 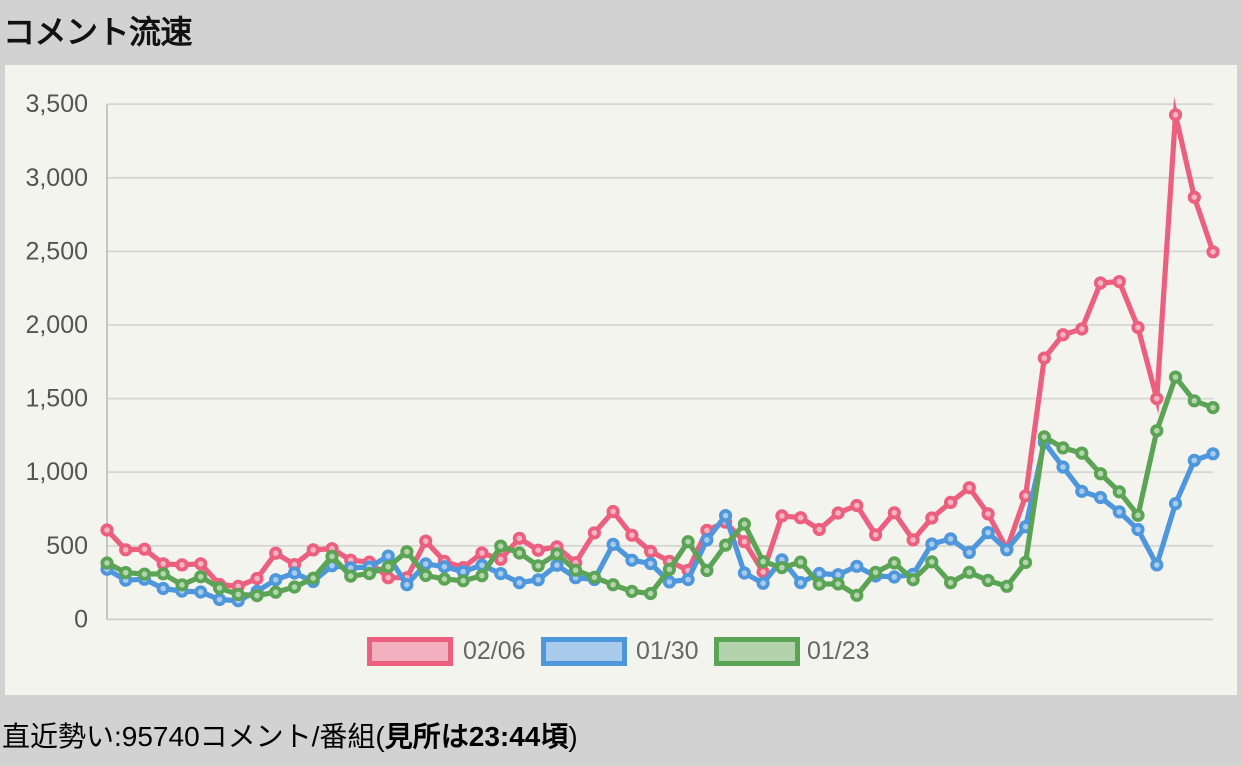 I want to click on svg-text: 1,000, so click(x=56, y=472).